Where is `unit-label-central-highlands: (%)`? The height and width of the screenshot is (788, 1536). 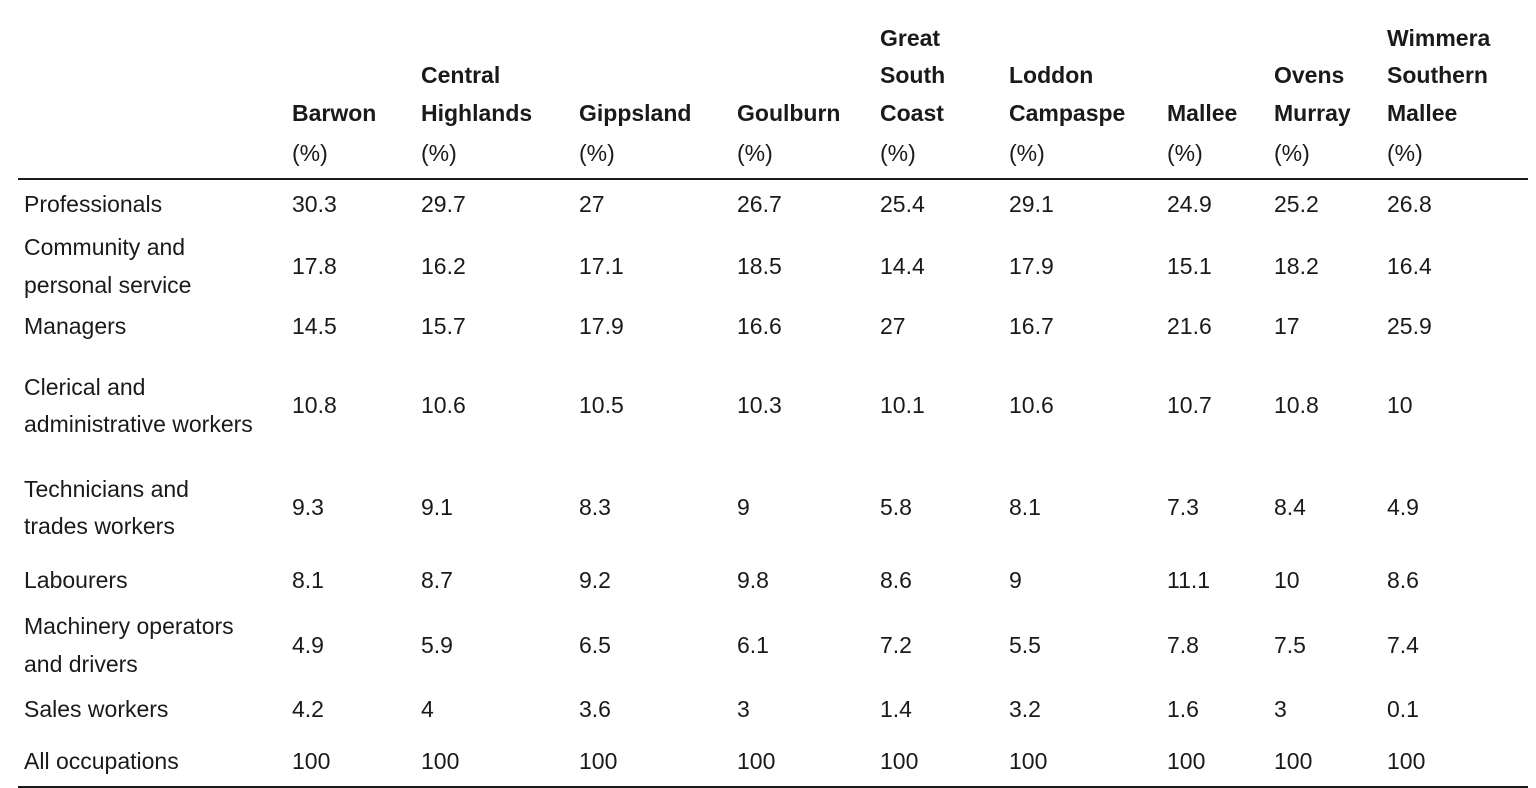 unit-label-central-highlands: (%) is located at coordinates (494, 156).